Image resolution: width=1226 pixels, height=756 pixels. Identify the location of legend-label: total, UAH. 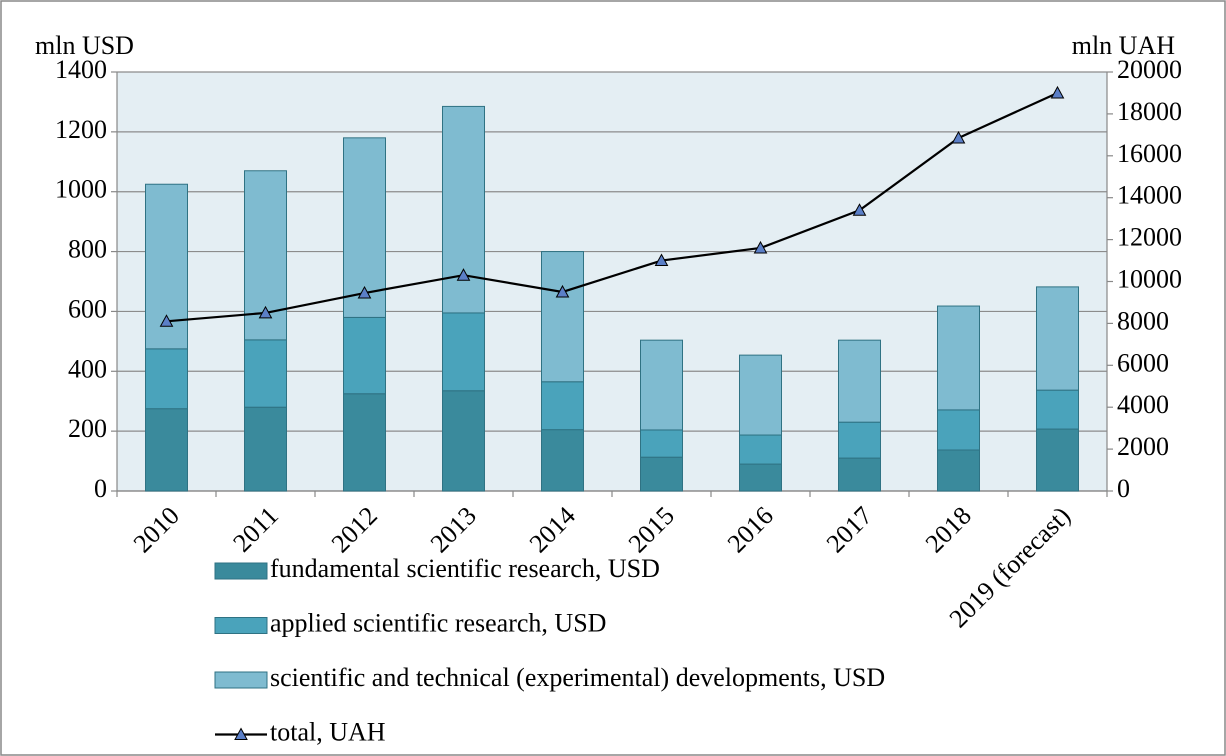
(328, 731).